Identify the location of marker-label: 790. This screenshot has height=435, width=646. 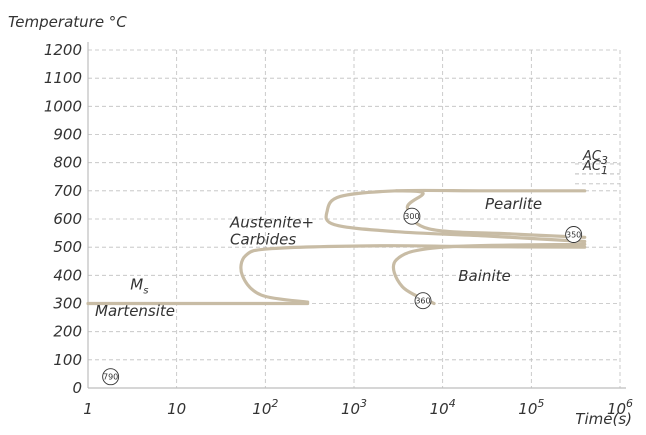
(110, 377).